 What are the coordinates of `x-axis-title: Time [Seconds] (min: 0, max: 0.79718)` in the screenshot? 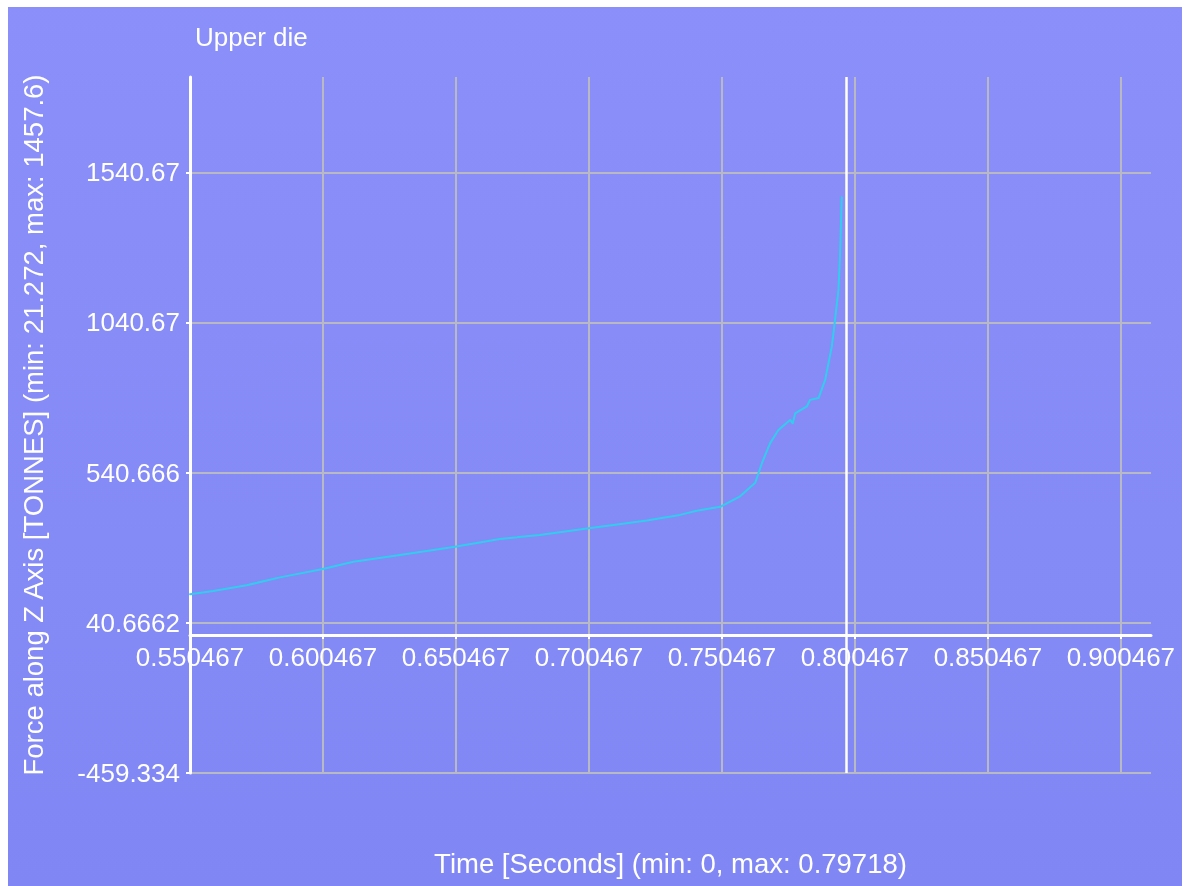 It's located at (670, 863).